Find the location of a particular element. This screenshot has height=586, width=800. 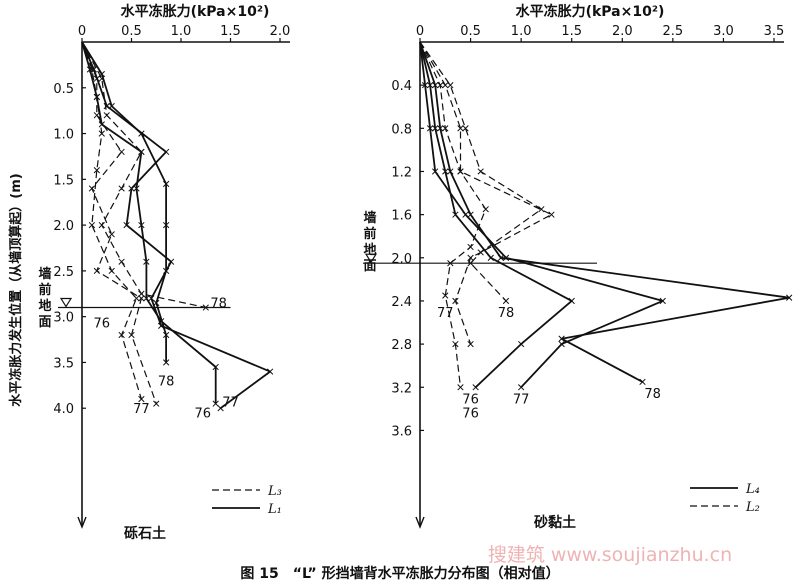

series-line-L₁-77 is located at coordinates (176, 225).